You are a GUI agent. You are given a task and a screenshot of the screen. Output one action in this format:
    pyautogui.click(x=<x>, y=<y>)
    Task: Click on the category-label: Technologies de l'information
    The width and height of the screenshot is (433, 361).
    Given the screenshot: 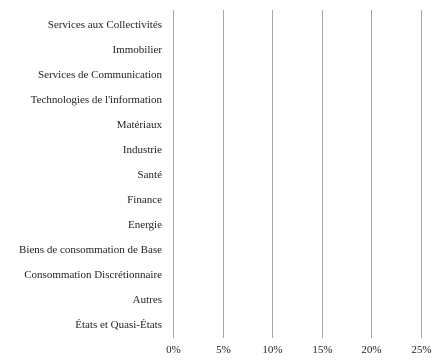 What is the action you would take?
    pyautogui.click(x=97, y=100)
    